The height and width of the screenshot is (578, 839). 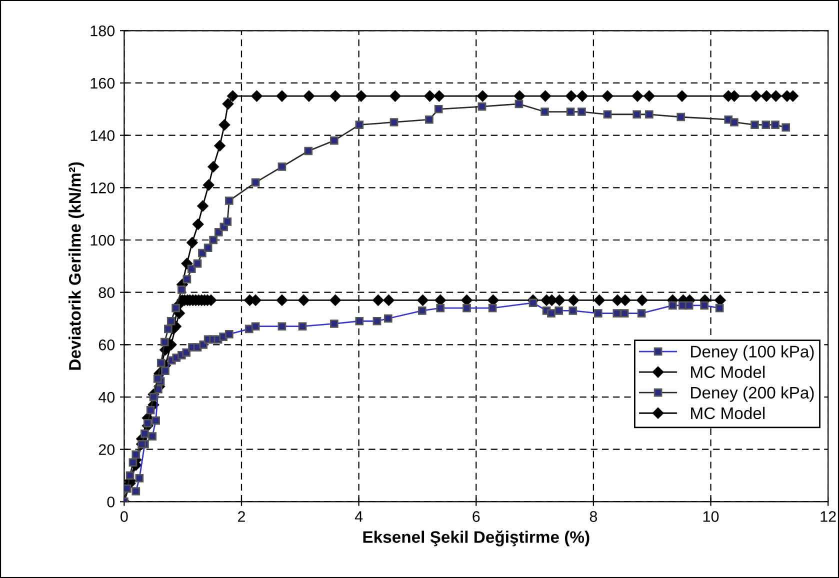 I want to click on y-tick-label: 120, so click(x=102, y=188).